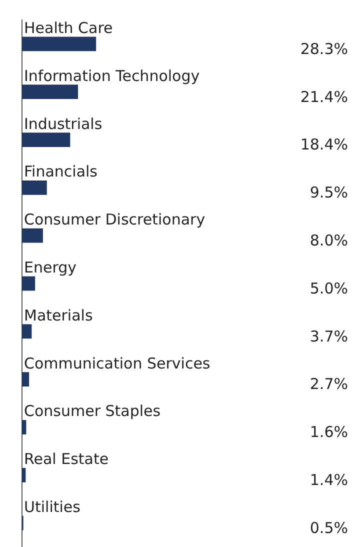 This screenshot has width=360, height=547. What do you see at coordinates (329, 336) in the screenshot?
I see `data-label: 3.7%` at bounding box center [329, 336].